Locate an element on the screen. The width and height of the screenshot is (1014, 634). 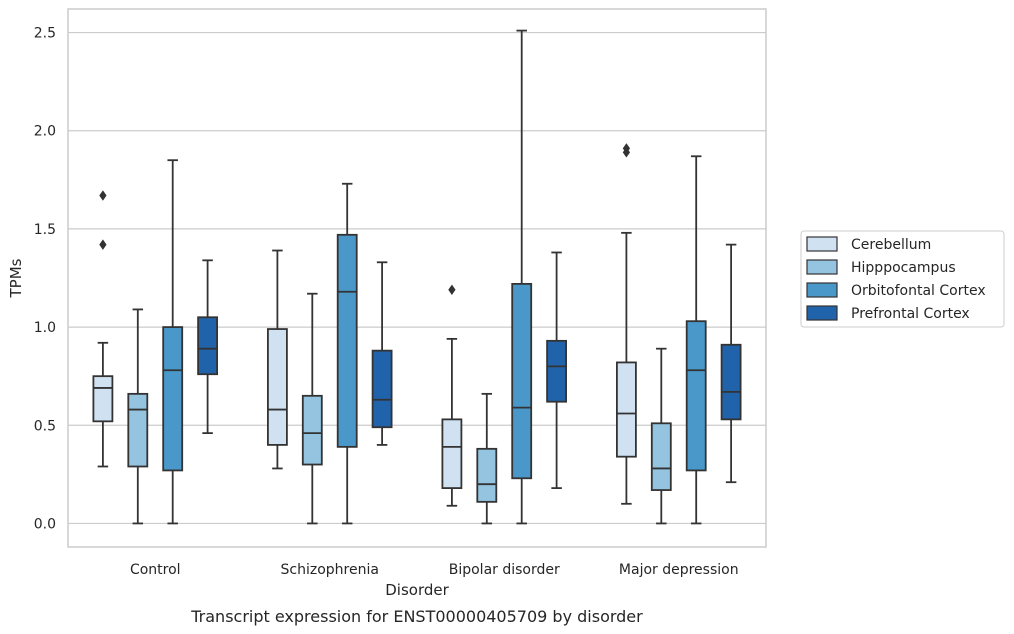
x-tick-label: Bipolar disorder is located at coordinates (504, 570).